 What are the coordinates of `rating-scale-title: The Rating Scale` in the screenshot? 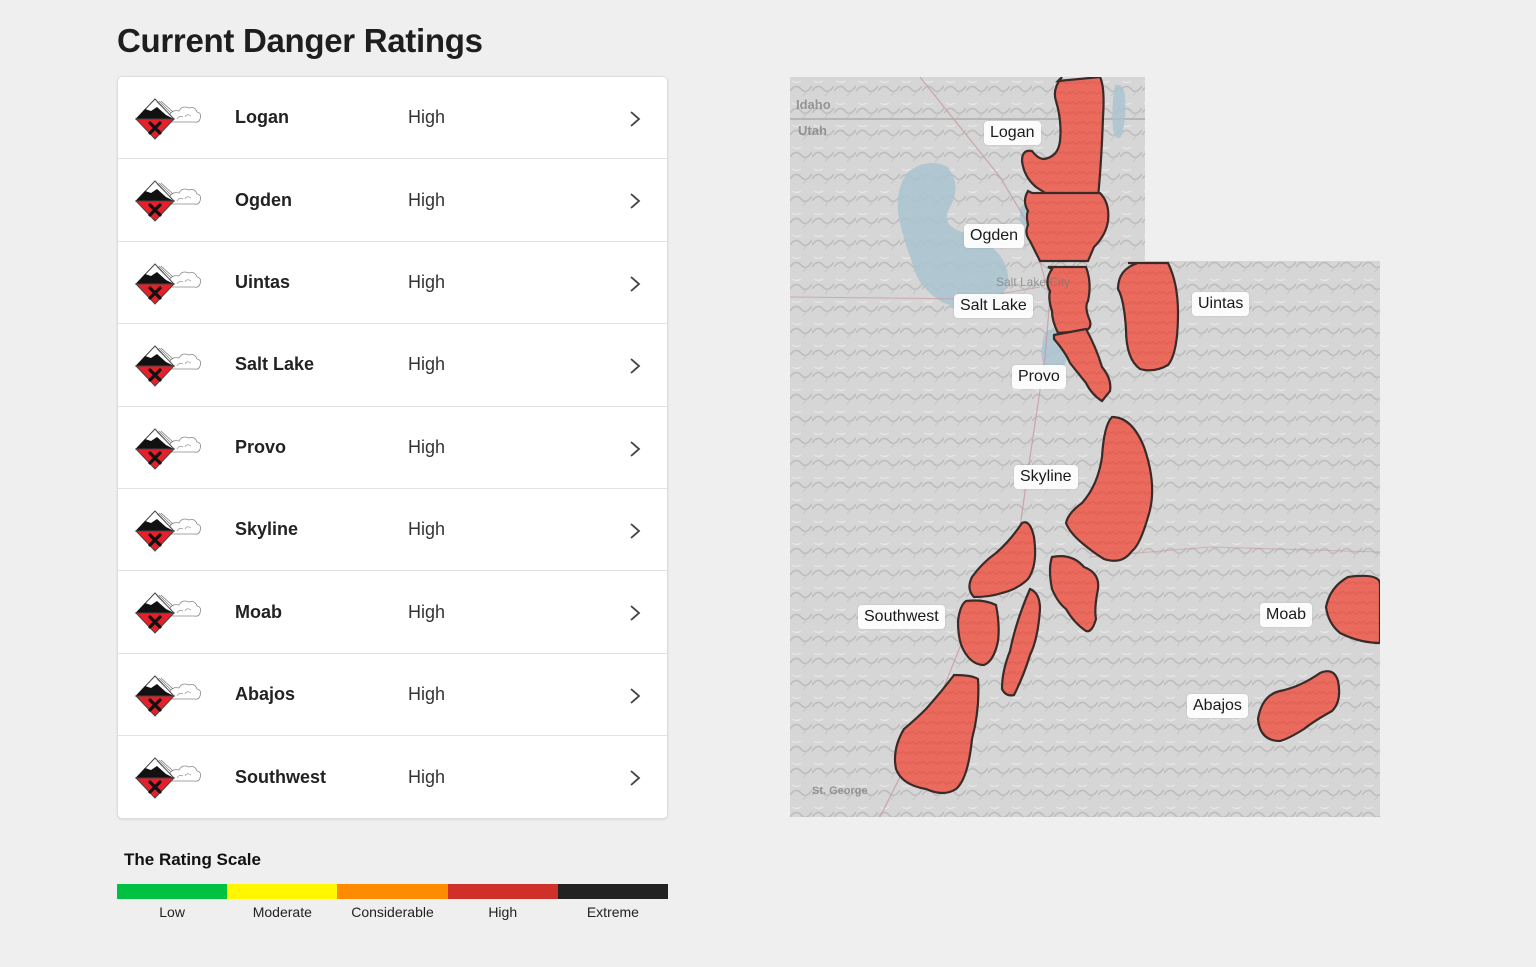 It's located at (192, 859).